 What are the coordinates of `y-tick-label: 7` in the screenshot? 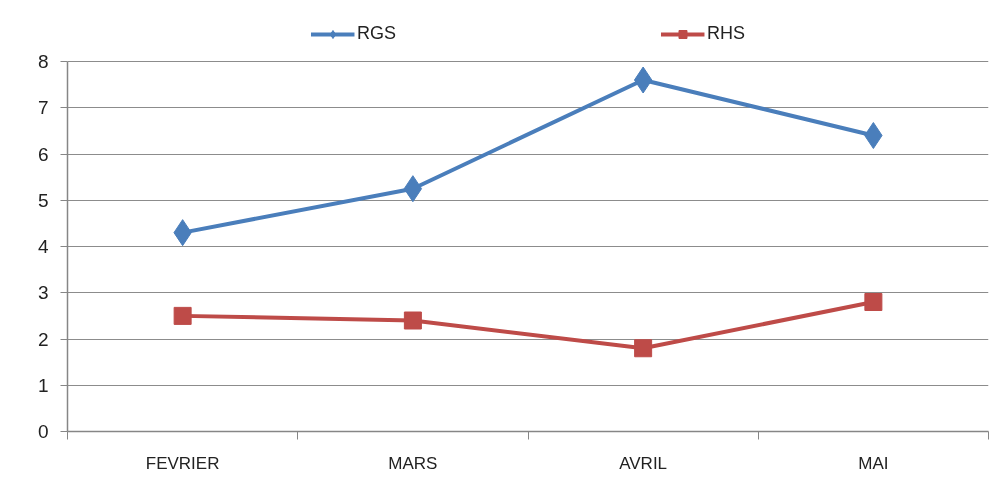 It's located at (43, 108).